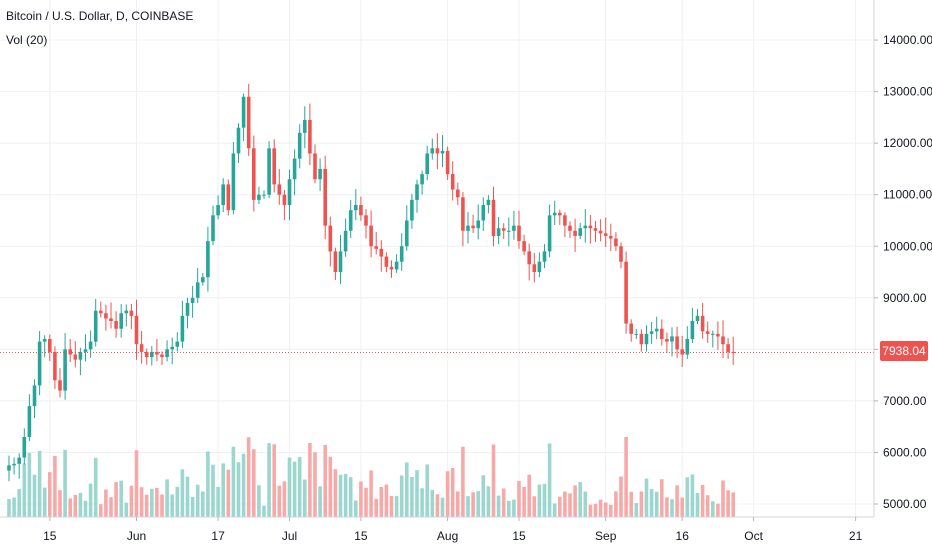  Describe the element at coordinates (606, 536) in the screenshot. I see `time-tick-label: Sep` at that location.